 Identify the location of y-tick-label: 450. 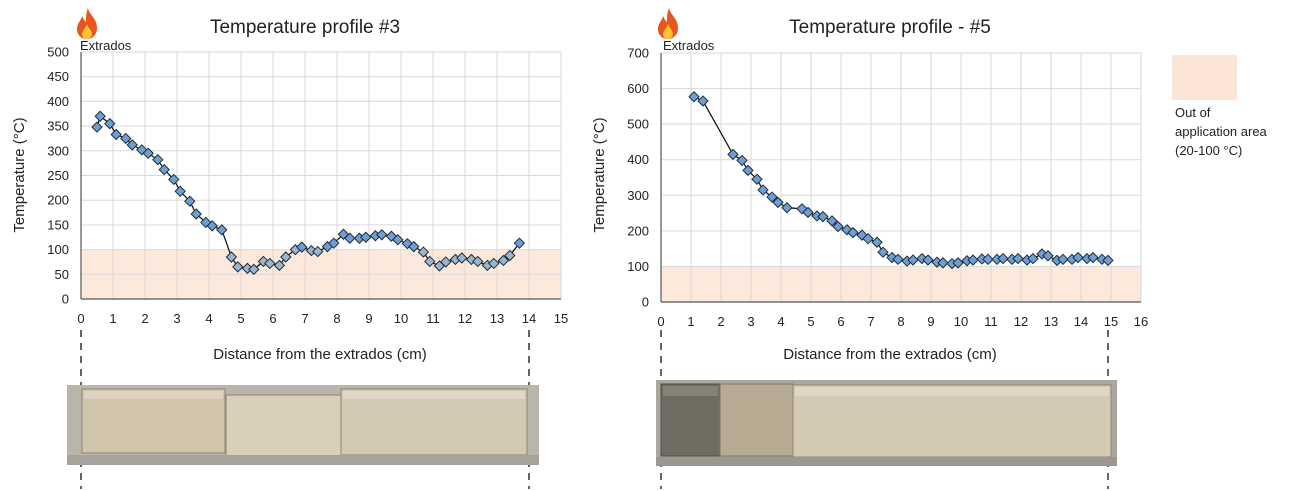
(58, 76).